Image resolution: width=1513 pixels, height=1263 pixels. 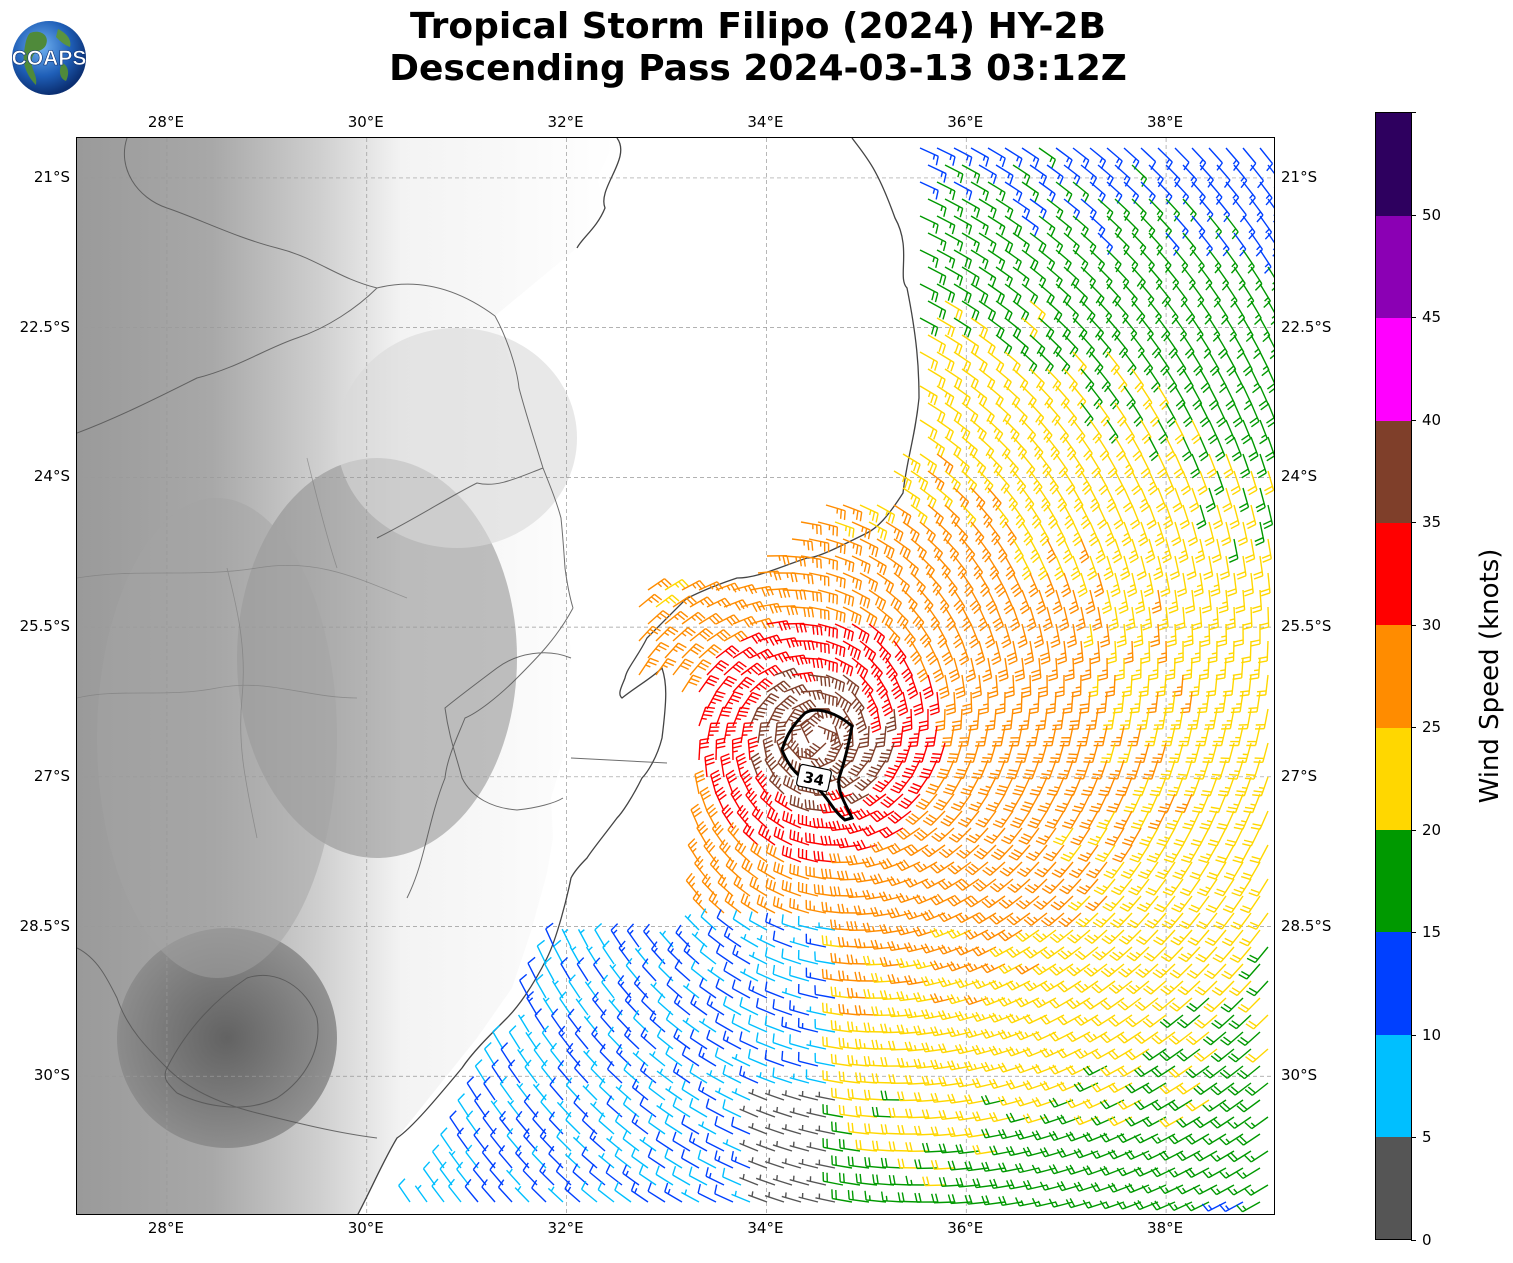 I want to click on lat-tick-left: 24°S, so click(x=51, y=476).